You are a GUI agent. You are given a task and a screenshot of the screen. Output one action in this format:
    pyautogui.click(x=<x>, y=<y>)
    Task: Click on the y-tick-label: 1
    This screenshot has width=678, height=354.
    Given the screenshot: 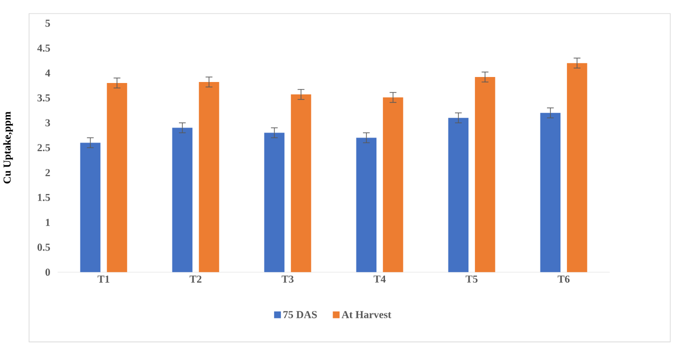 What is the action you would take?
    pyautogui.click(x=48, y=222)
    